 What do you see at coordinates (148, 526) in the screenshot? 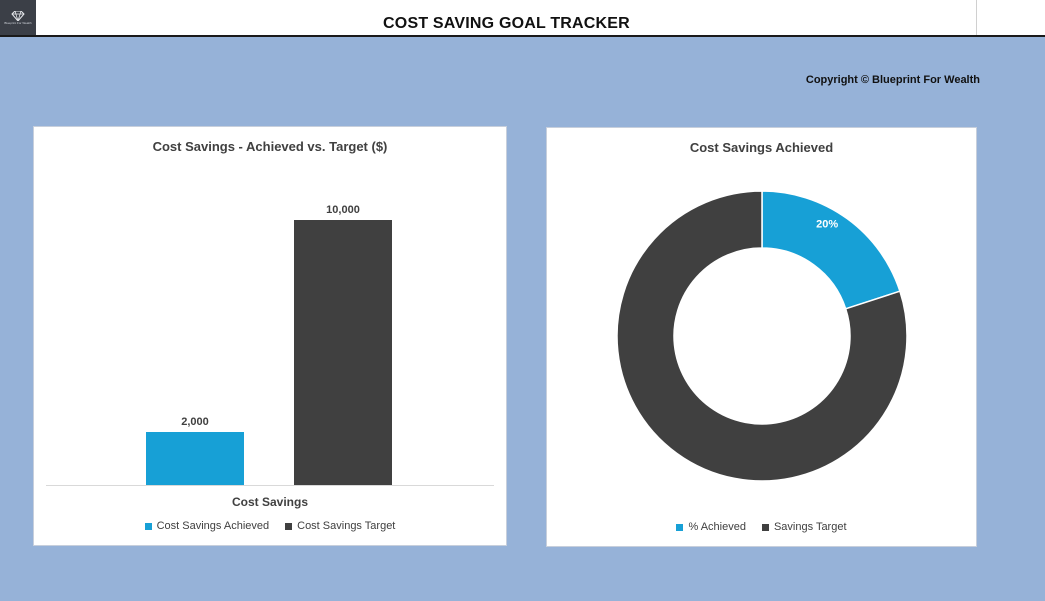
I see `legend-swatch-achieved` at bounding box center [148, 526].